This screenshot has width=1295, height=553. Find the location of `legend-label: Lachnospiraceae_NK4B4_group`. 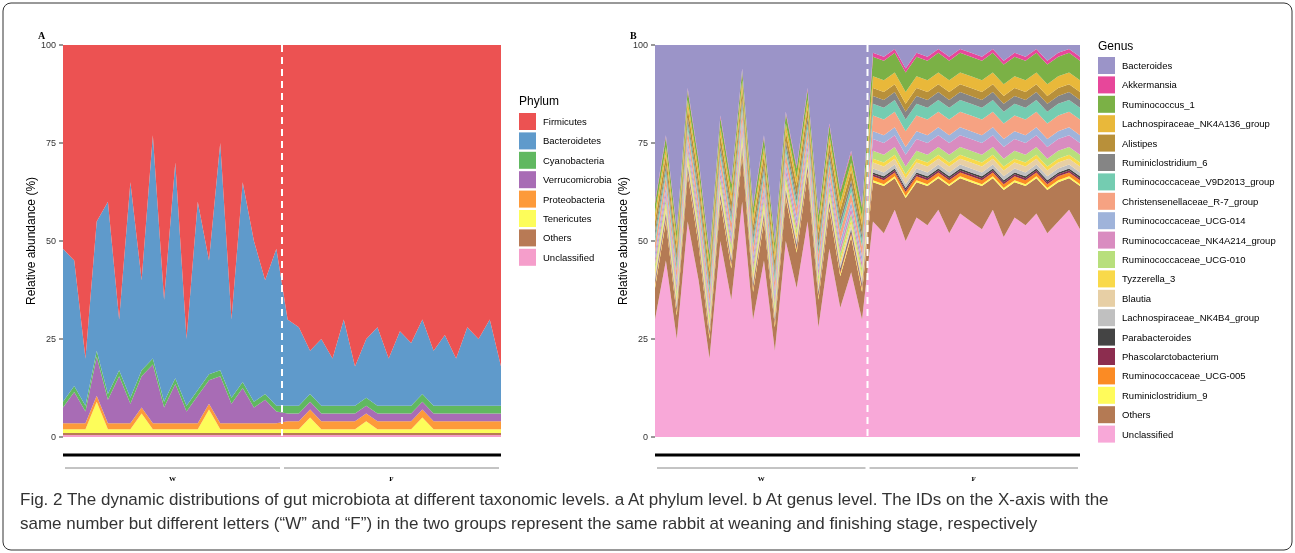

legend-label: Lachnospiraceae_NK4B4_group is located at coordinates (1191, 318).